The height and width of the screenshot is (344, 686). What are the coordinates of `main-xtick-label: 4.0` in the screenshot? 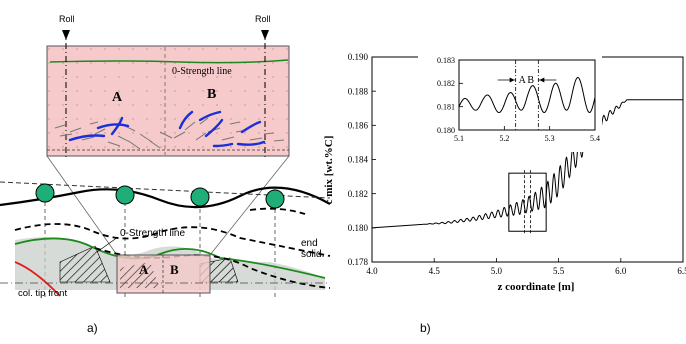 It's located at (372, 271).